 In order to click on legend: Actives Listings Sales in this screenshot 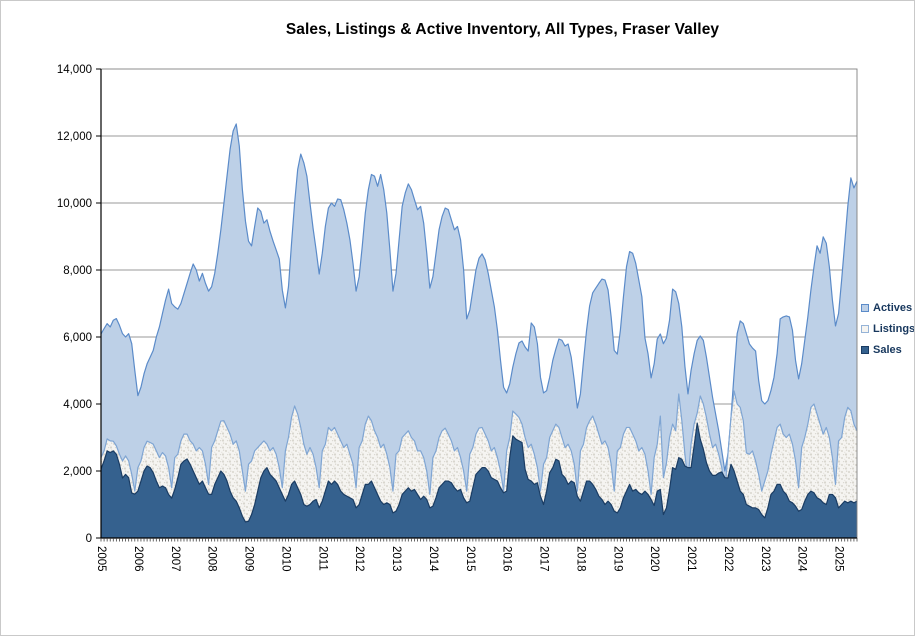, I will do `click(888, 333)`.